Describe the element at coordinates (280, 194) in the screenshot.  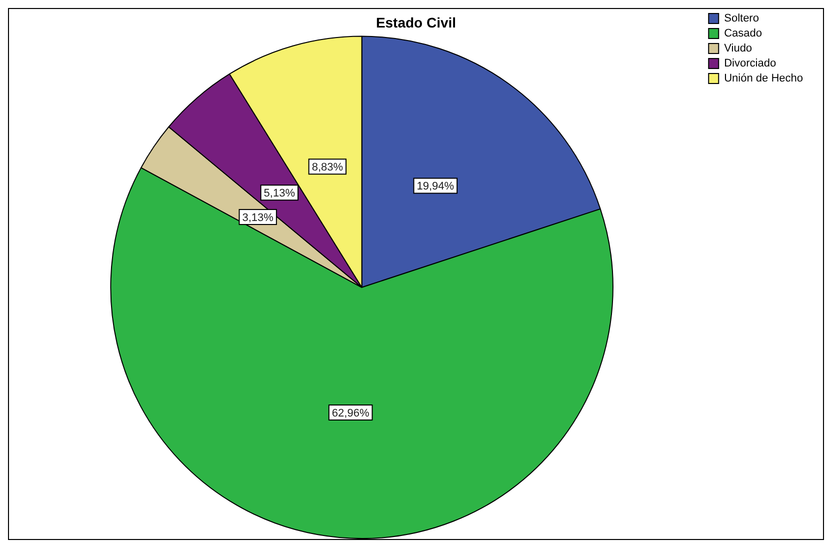
I see `data-label: 5,13%` at that location.